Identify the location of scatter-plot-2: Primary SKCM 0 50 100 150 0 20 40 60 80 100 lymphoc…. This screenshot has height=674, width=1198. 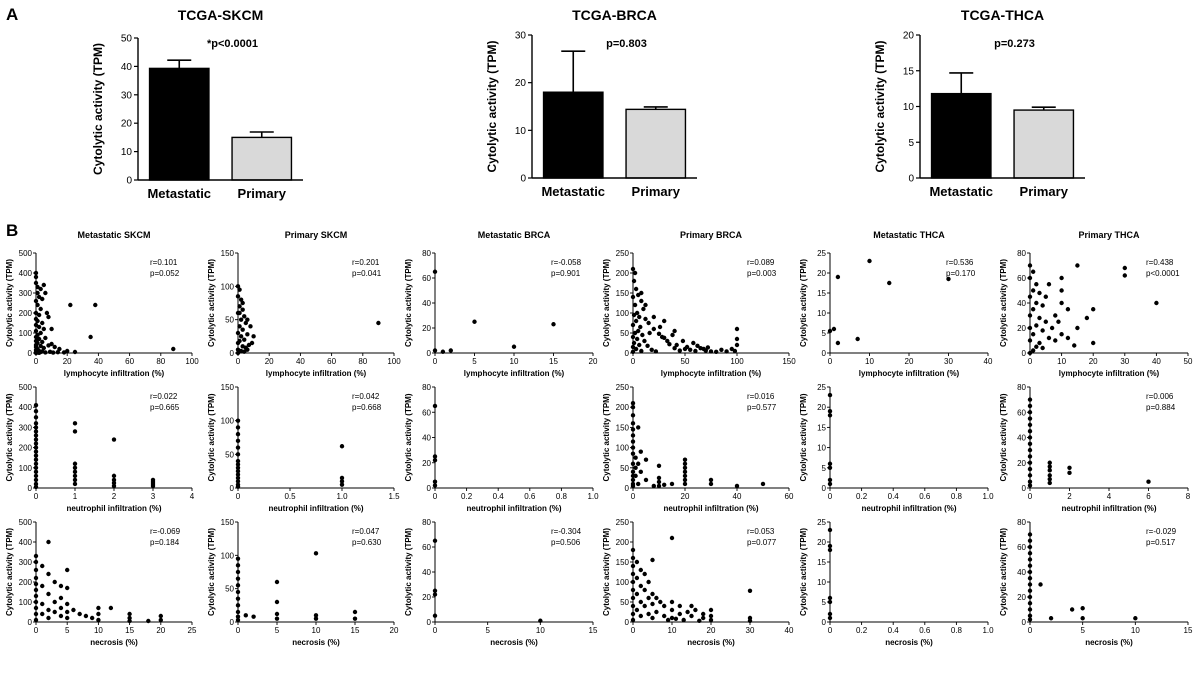
(304, 304).